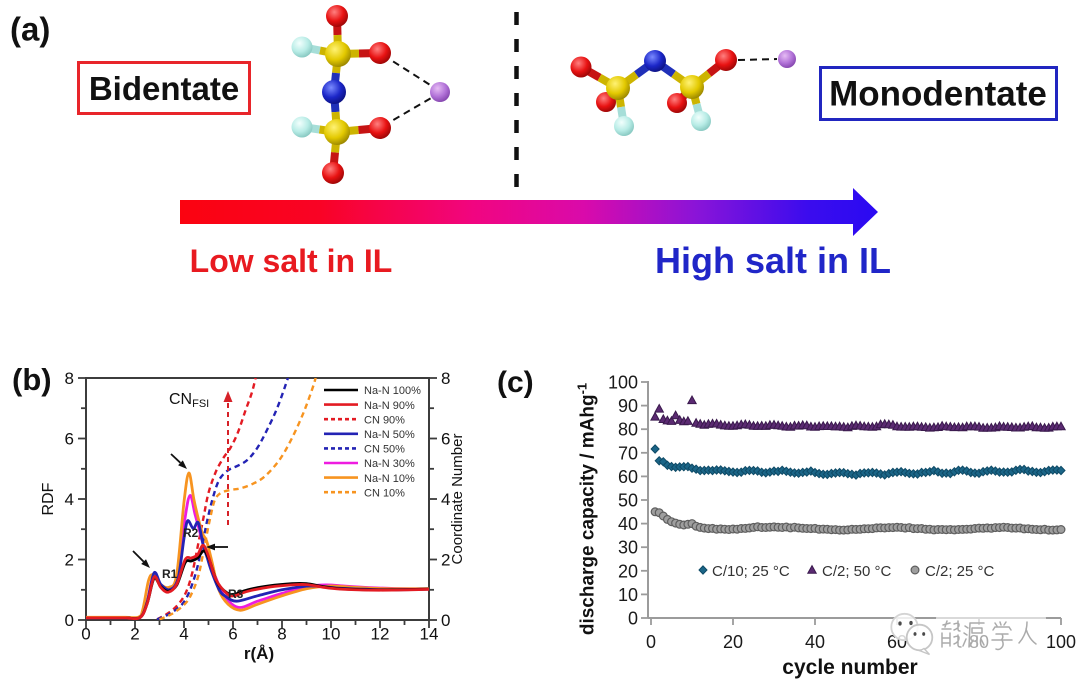 This screenshot has height=683, width=1080. Describe the element at coordinates (960, 571) in the screenshot. I see `svg-text: C/2; 25 °C` at that location.